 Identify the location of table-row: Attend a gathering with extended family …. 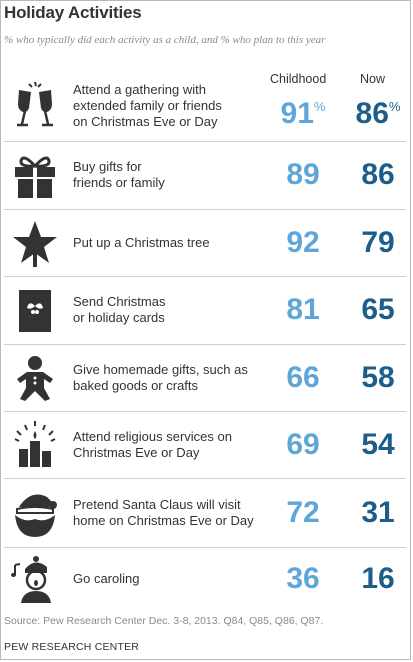
(206, 102).